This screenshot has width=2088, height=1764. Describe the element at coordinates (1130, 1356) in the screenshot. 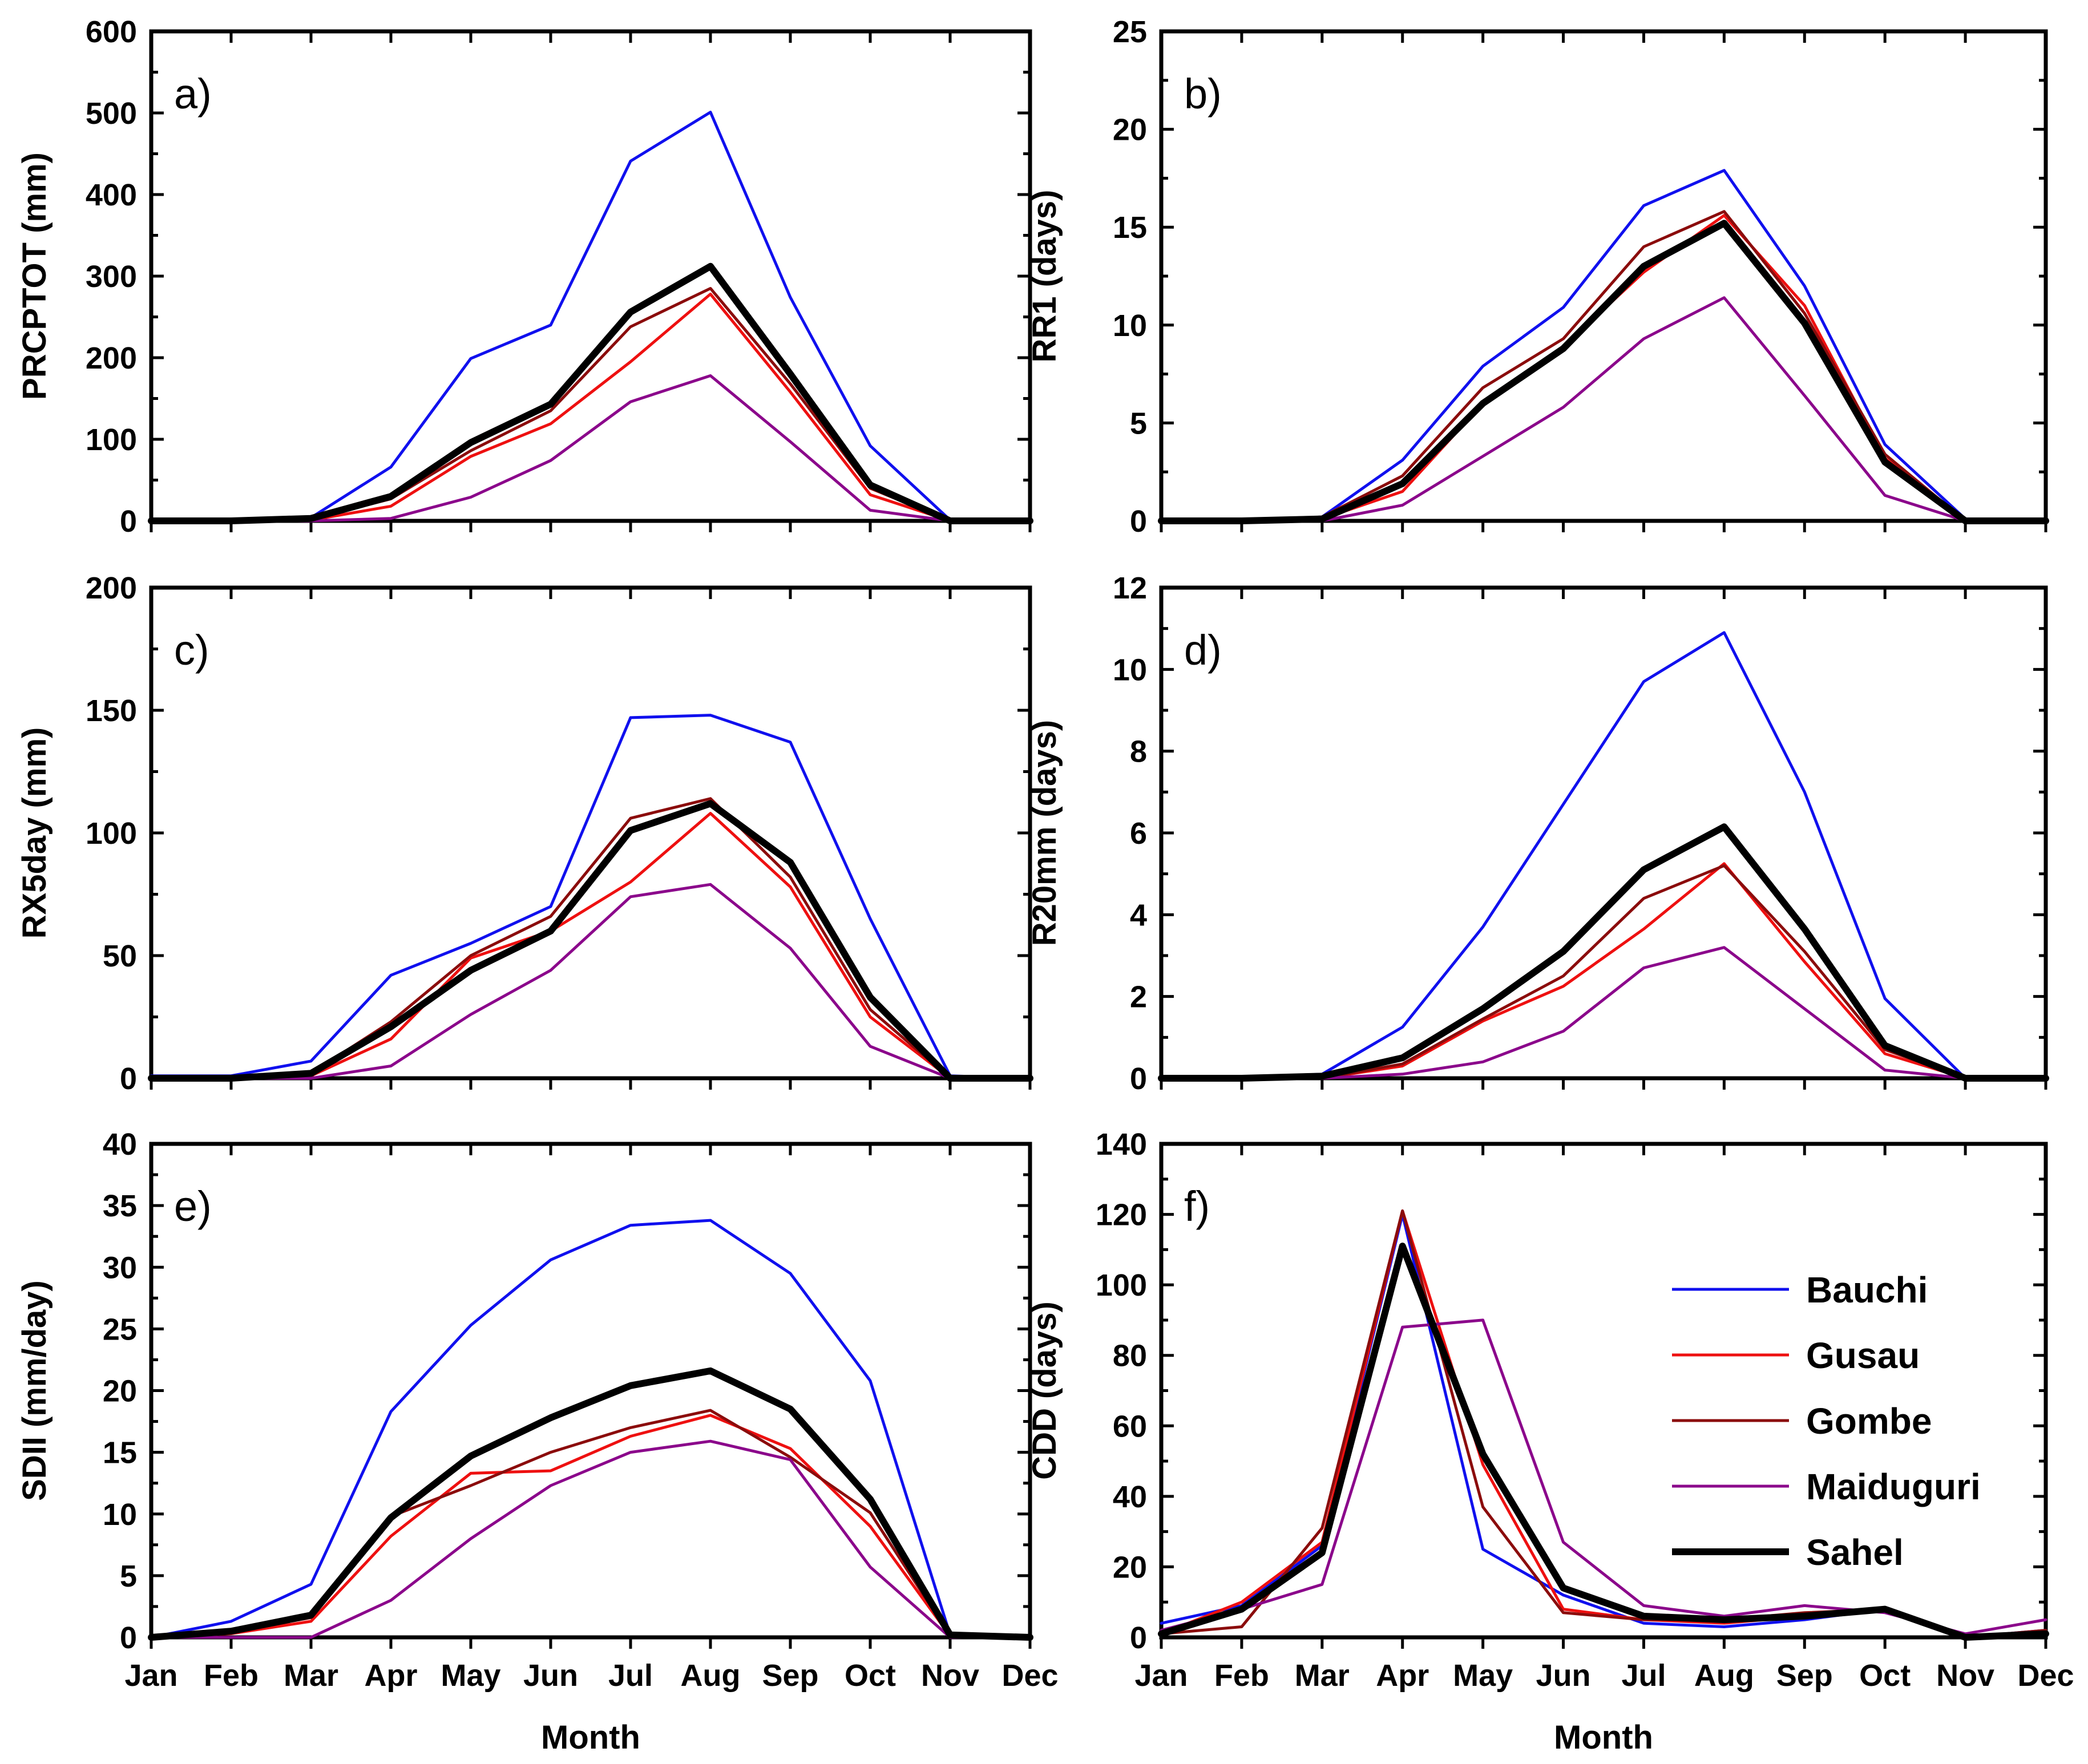

I see `y-tick-label: 80` at that location.